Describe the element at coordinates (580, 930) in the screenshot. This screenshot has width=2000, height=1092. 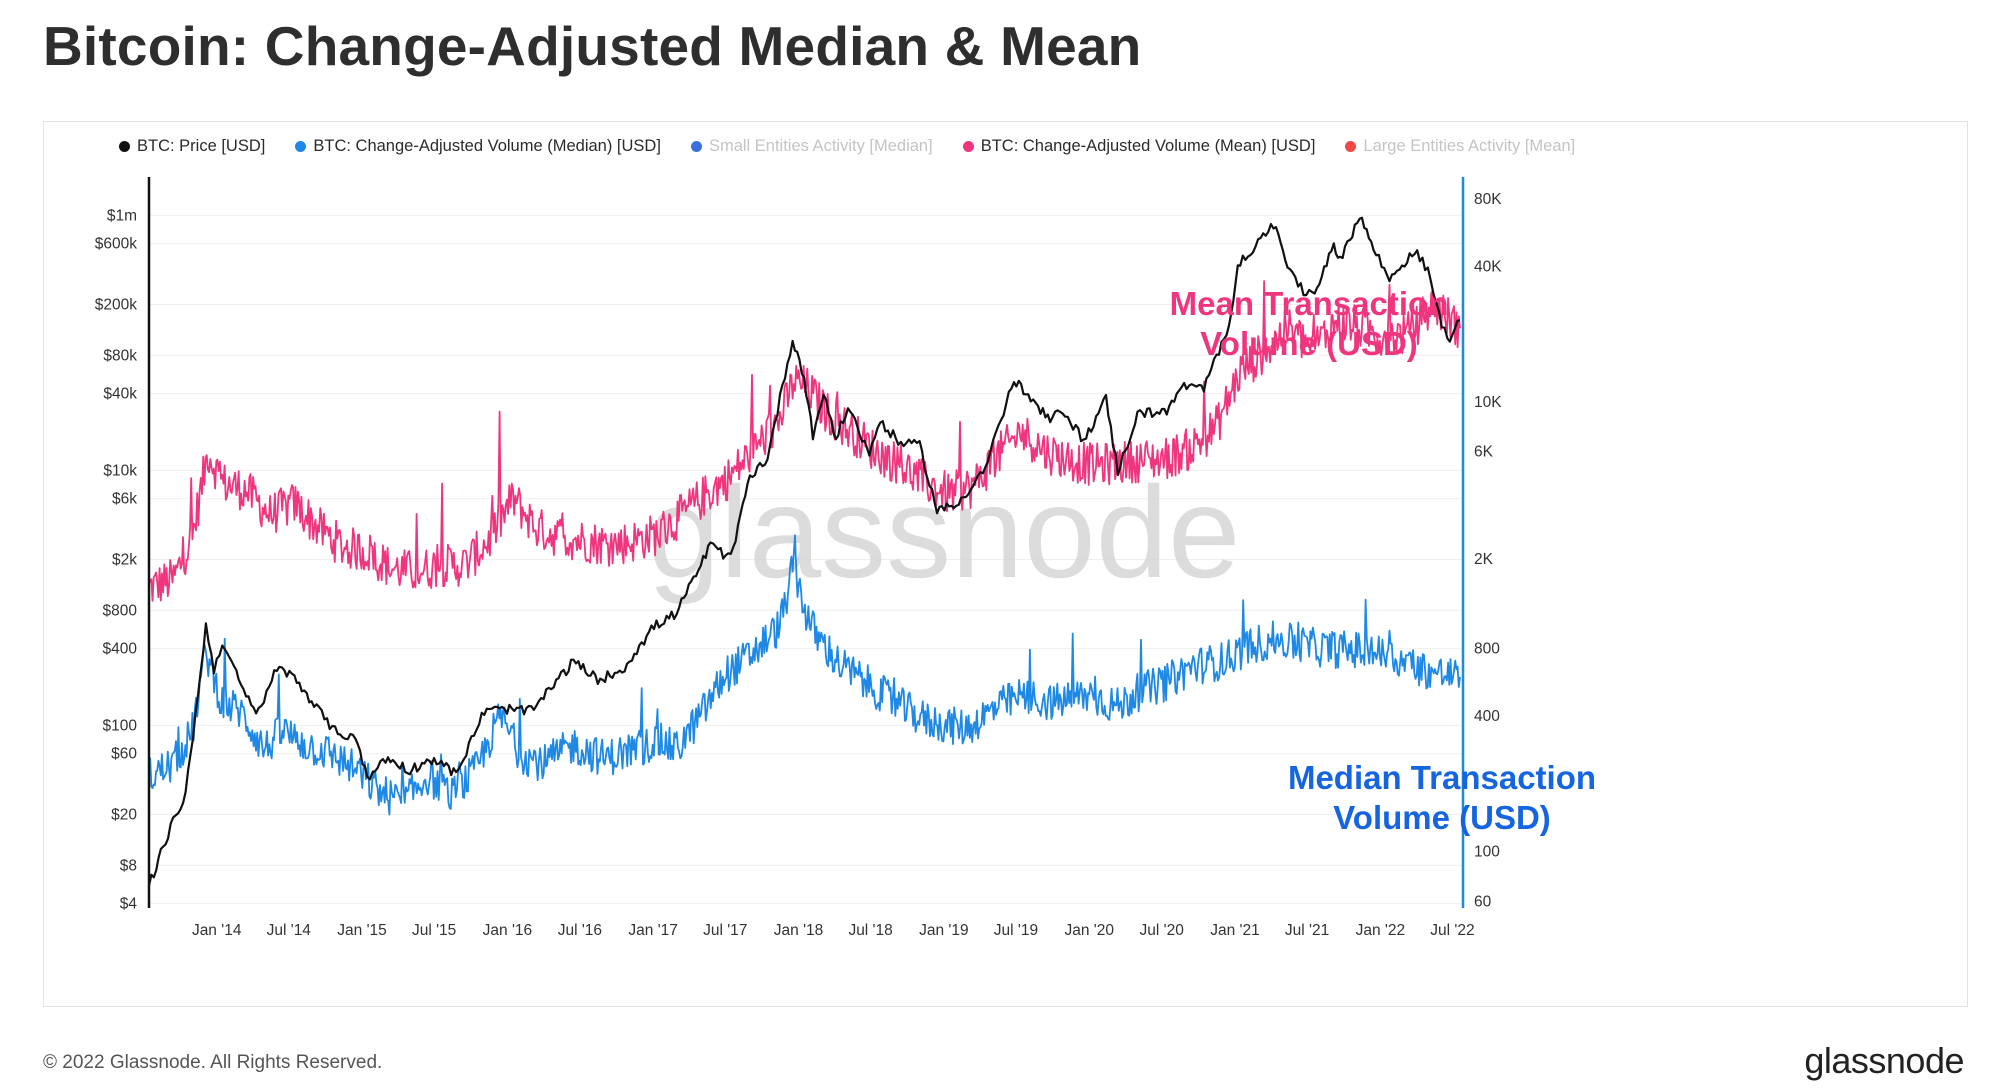
I see `x-axis-tick-label: Jul '16` at that location.